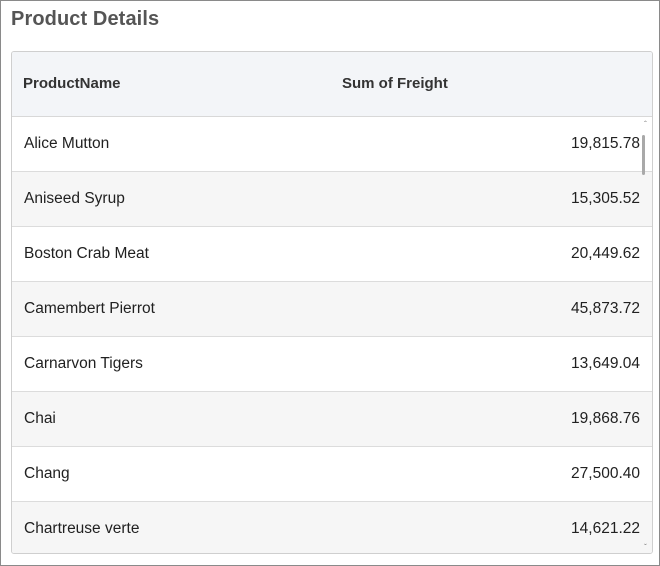 Image resolution: width=660 pixels, height=566 pixels. I want to click on vertical-scrollbar: ˆ ˇ, so click(646, 335).